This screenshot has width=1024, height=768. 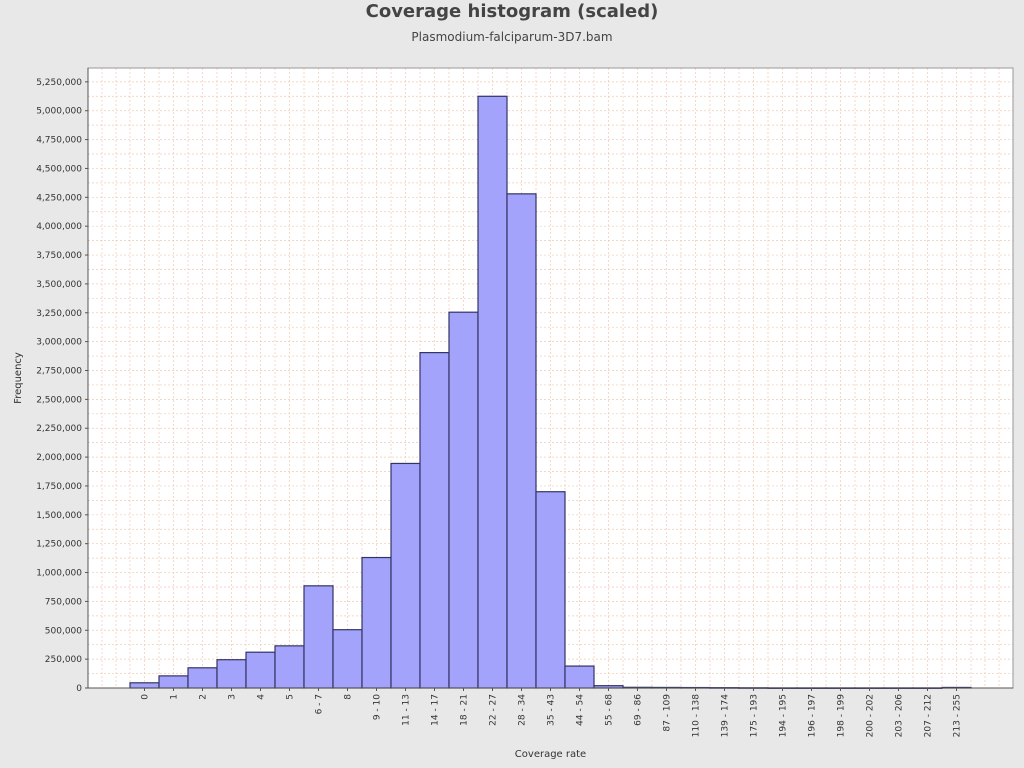 I want to click on x-tick-label: 175 - 193, so click(x=755, y=715).